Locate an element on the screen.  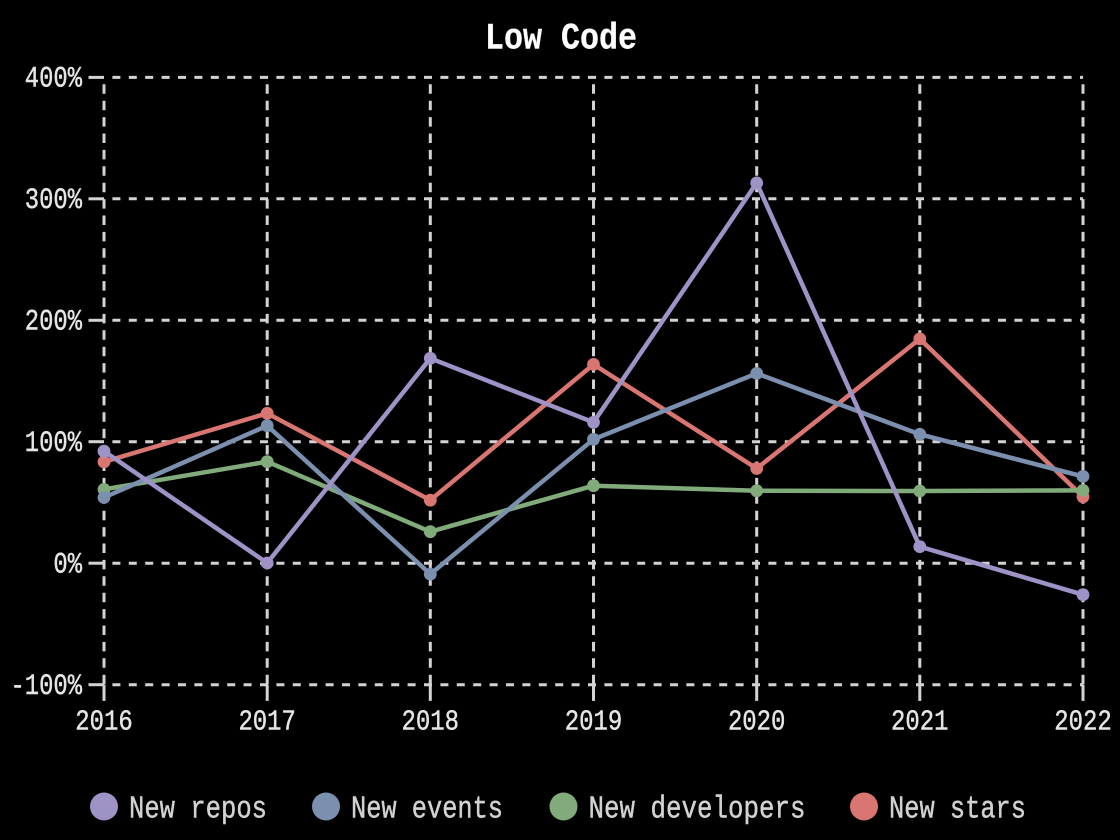
svg-text: New repos is located at coordinates (198, 810).